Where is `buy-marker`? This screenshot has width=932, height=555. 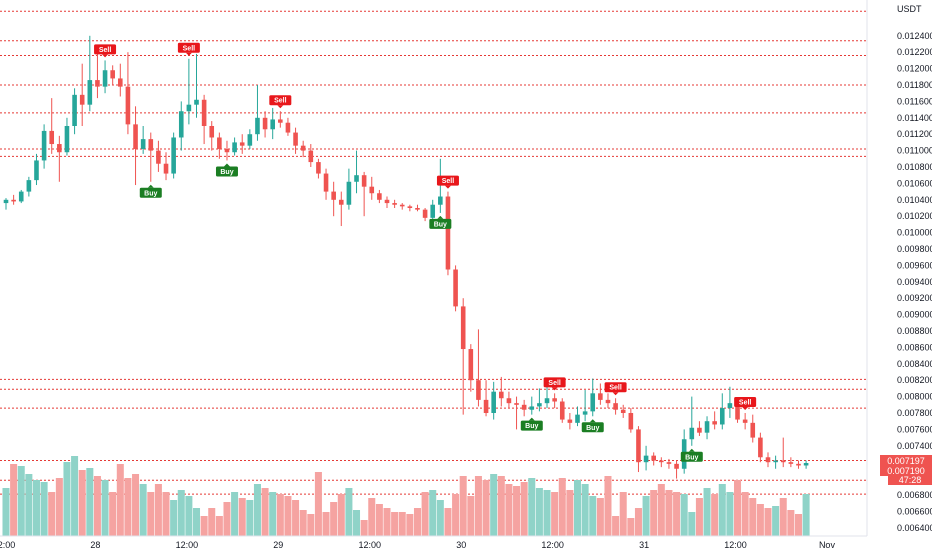
buy-marker is located at coordinates (440, 223).